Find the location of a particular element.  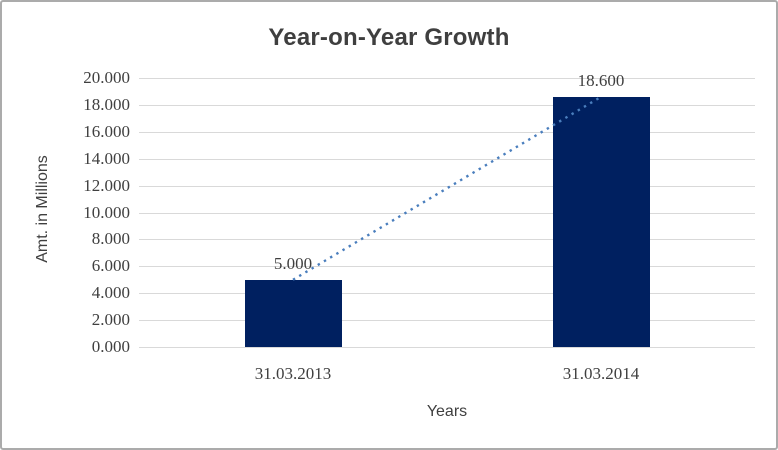

y-tick-label: 8.000 is located at coordinates (110, 238).